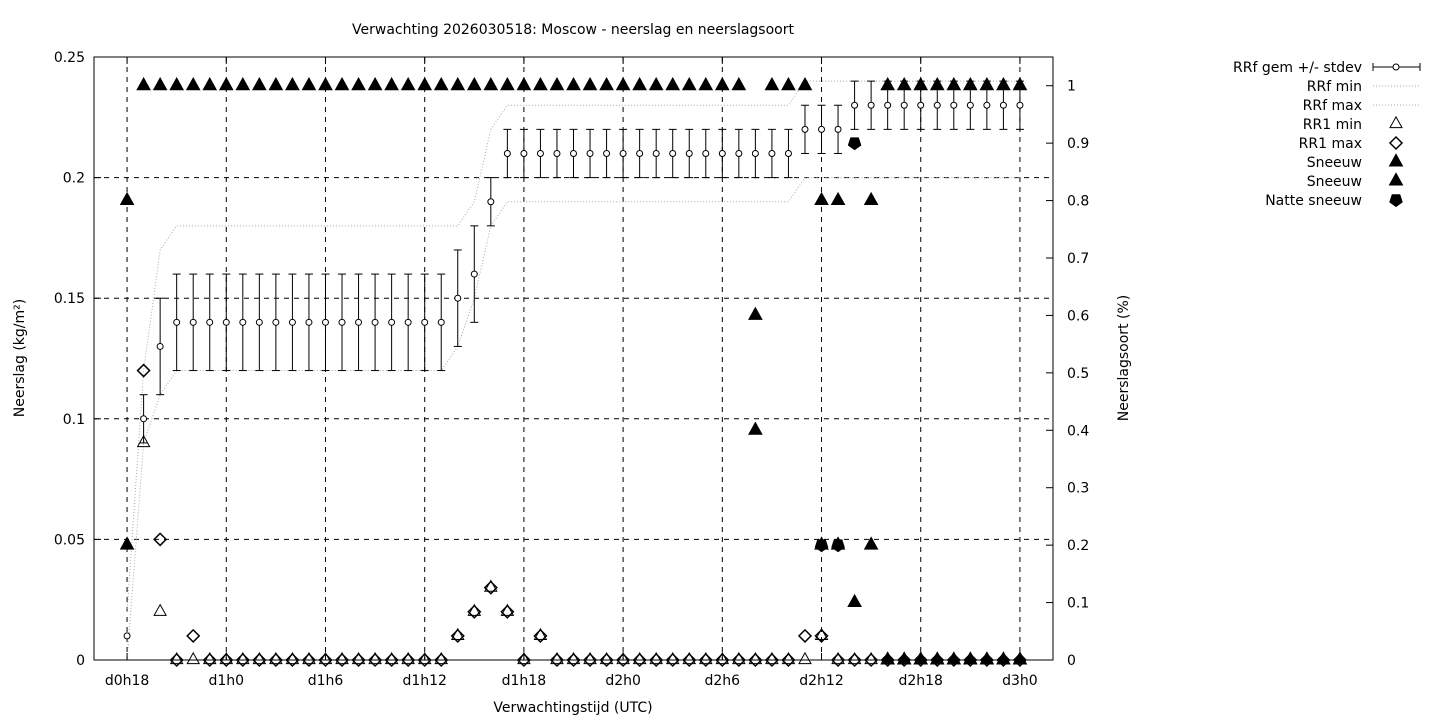 This screenshot has width=1440, height=720. What do you see at coordinates (1396, 201) in the screenshot?
I see `legend-pentagon` at bounding box center [1396, 201].